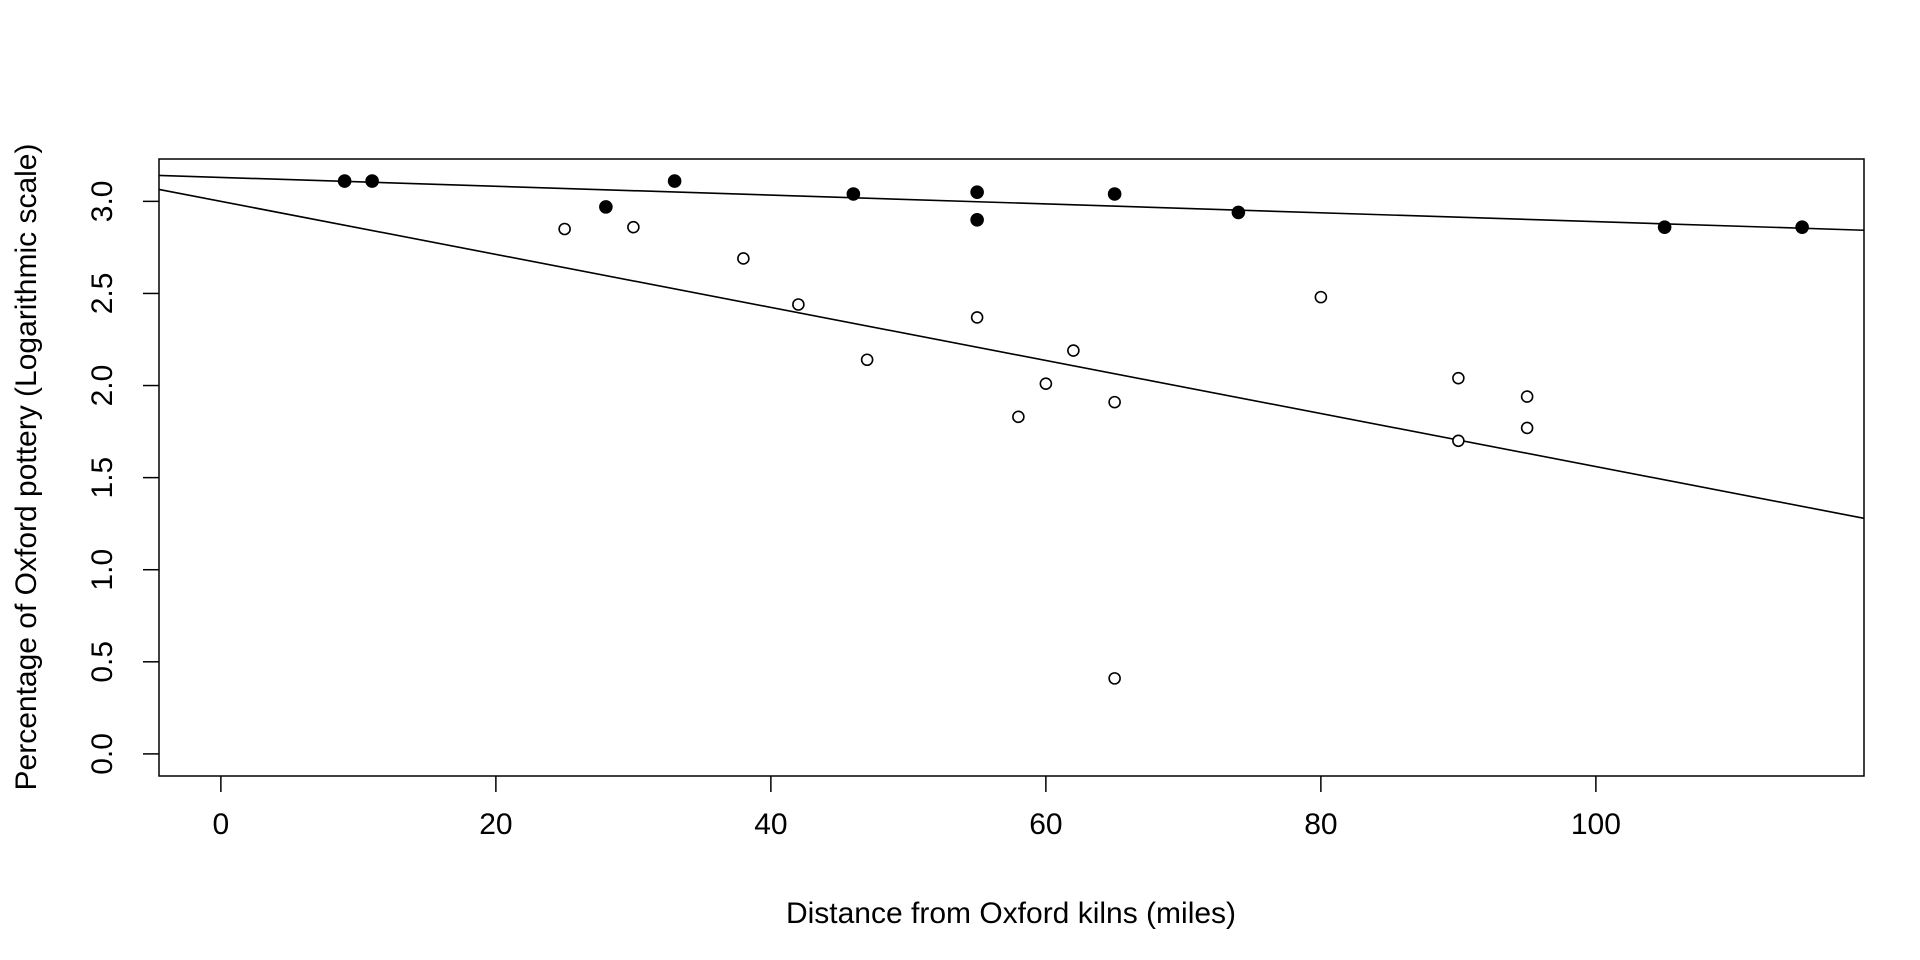 This screenshot has height=960, width=1920. Describe the element at coordinates (102, 662) in the screenshot. I see `y-tick-label-2: 0.5` at that location.